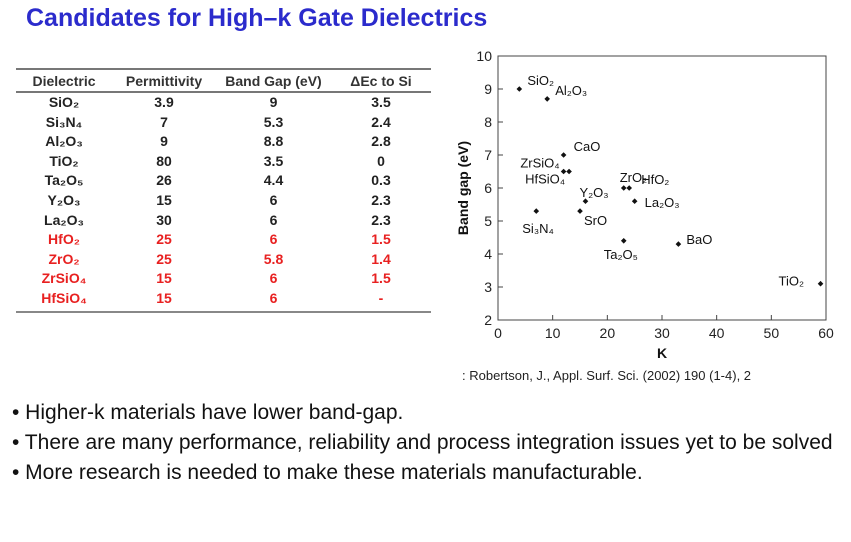  What do you see at coordinates (381, 239) in the screenshot?
I see `cell-delta-ec: 1.5` at bounding box center [381, 239].